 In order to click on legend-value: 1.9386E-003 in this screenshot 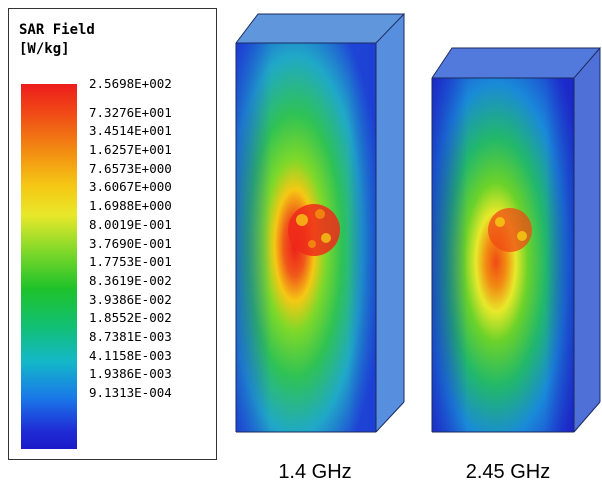, I will do `click(130, 374)`.